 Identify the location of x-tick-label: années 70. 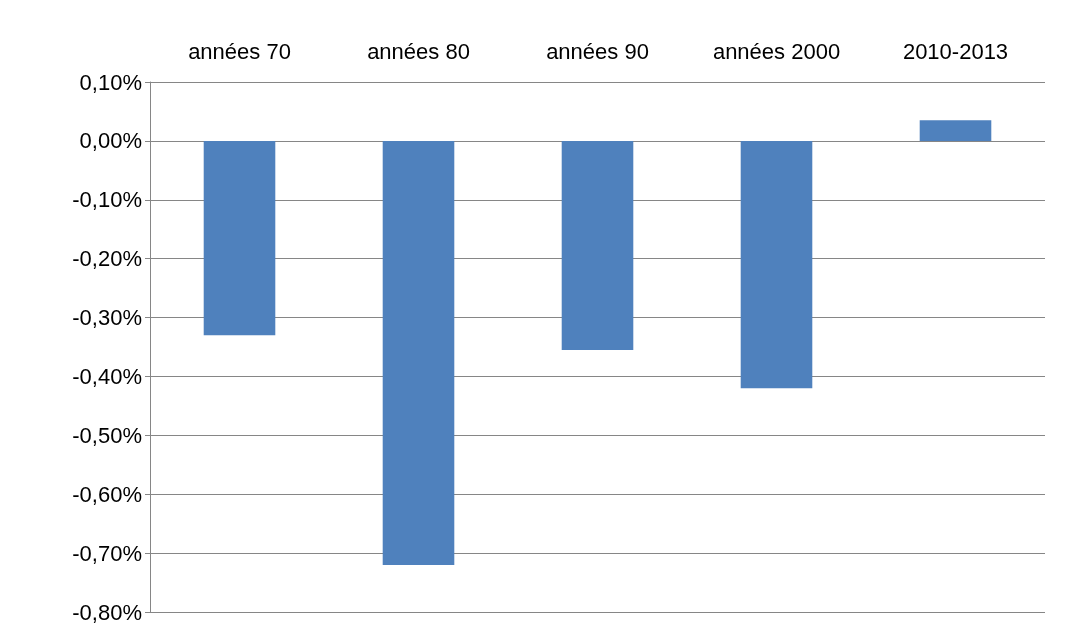
(239, 51).